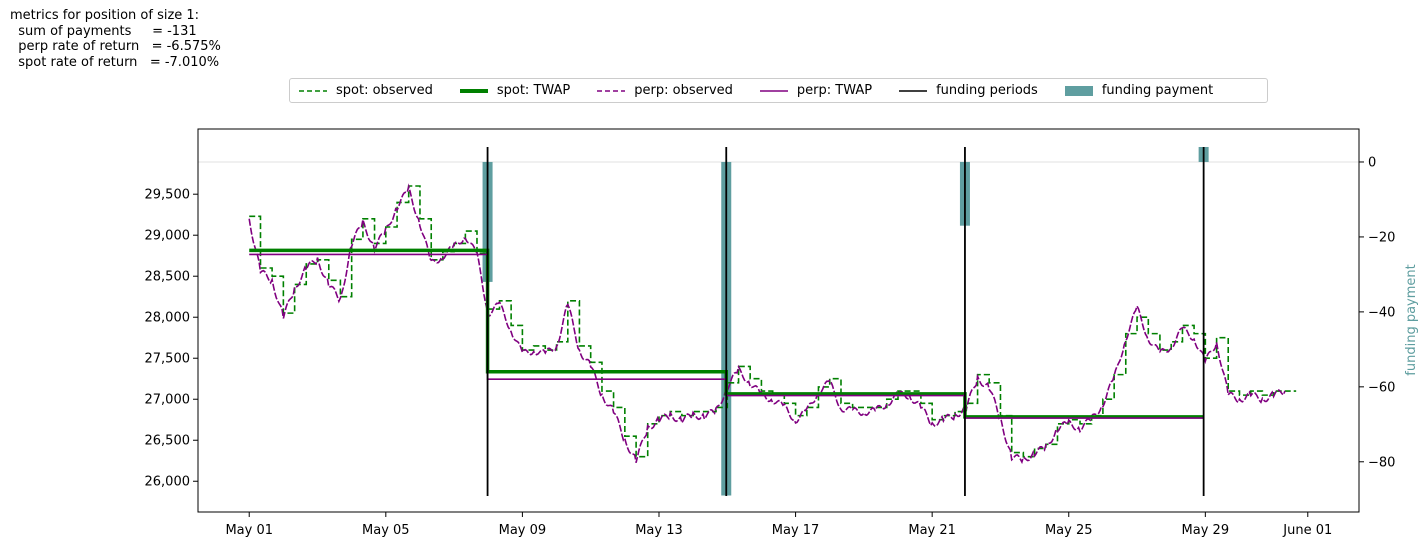 The image size is (1428, 548). Describe the element at coordinates (168, 400) in the screenshot. I see `y-left-tick-label: 27,000` at that location.